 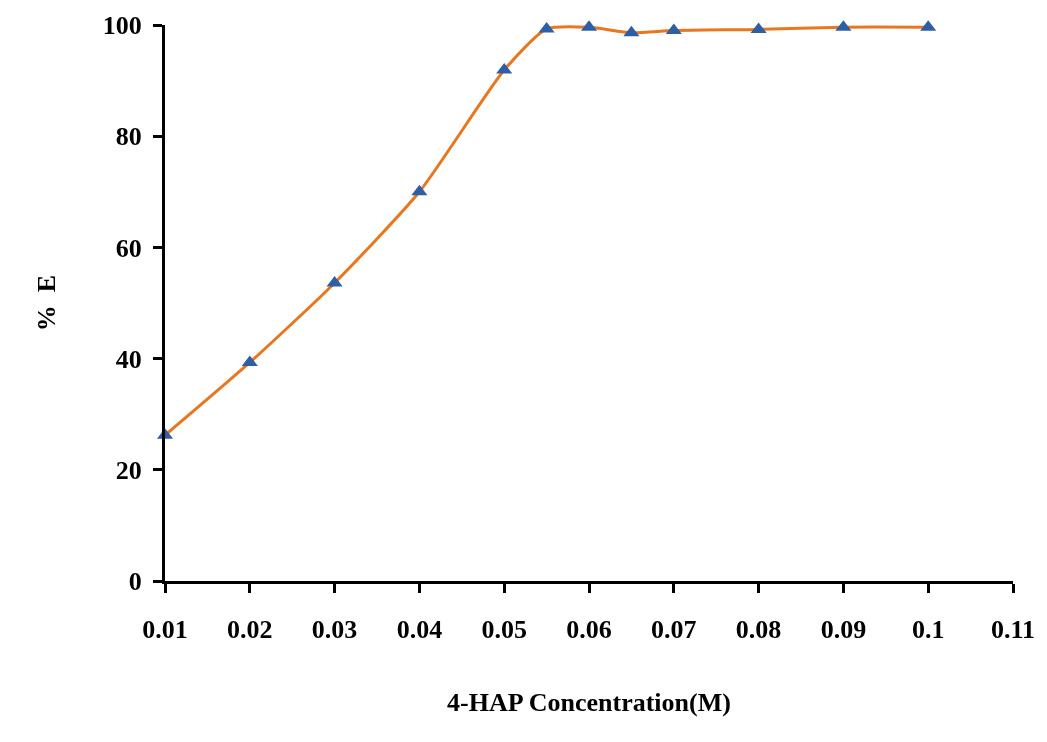 What do you see at coordinates (122, 26) in the screenshot?
I see `y-tick-label: 100` at bounding box center [122, 26].